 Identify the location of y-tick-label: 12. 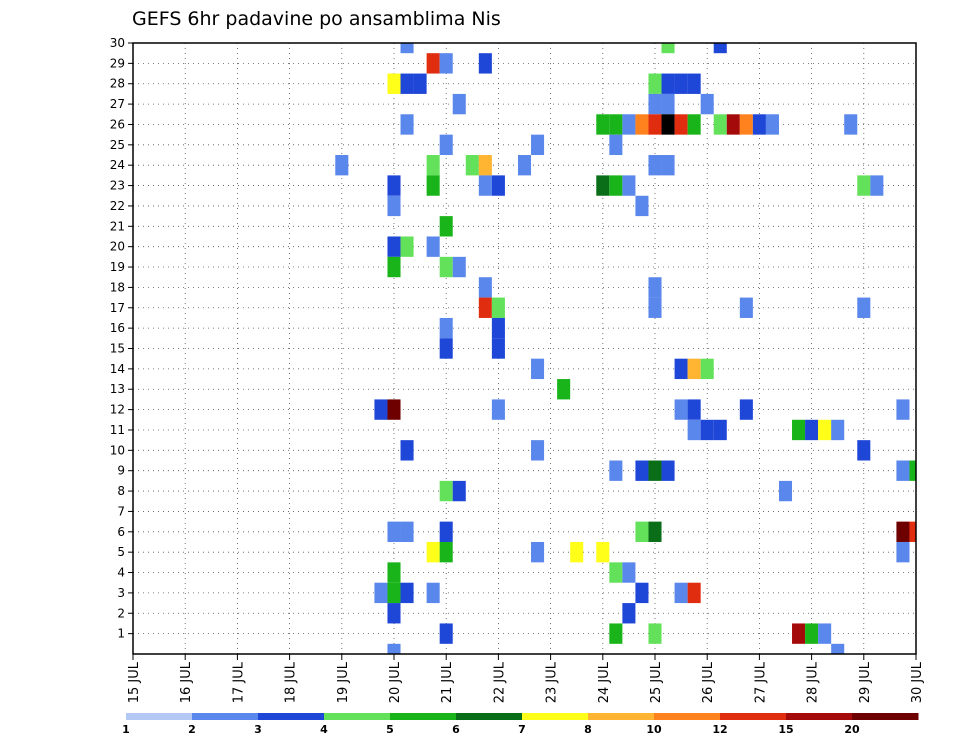
(117, 410).